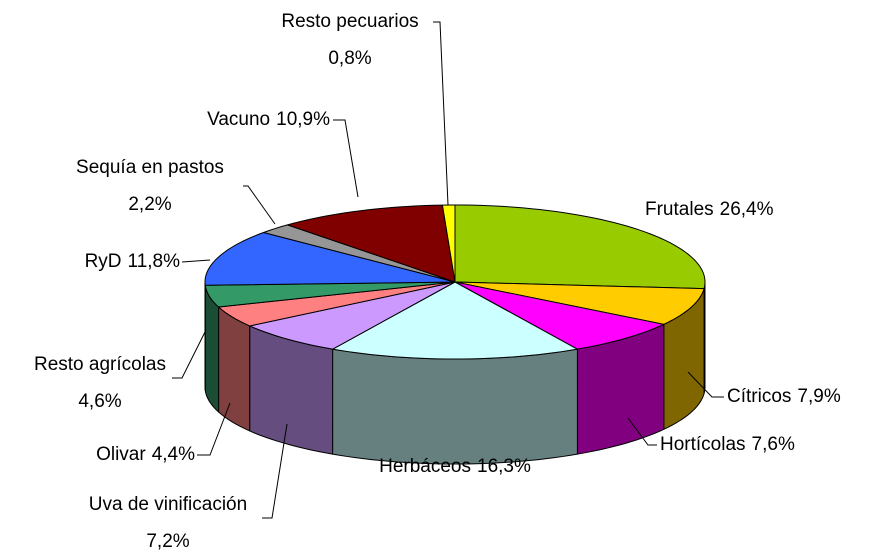 Image resolution: width=871 pixels, height=555 pixels. Describe the element at coordinates (149, 204) in the screenshot. I see `slice-value-label: 2,2%` at that location.